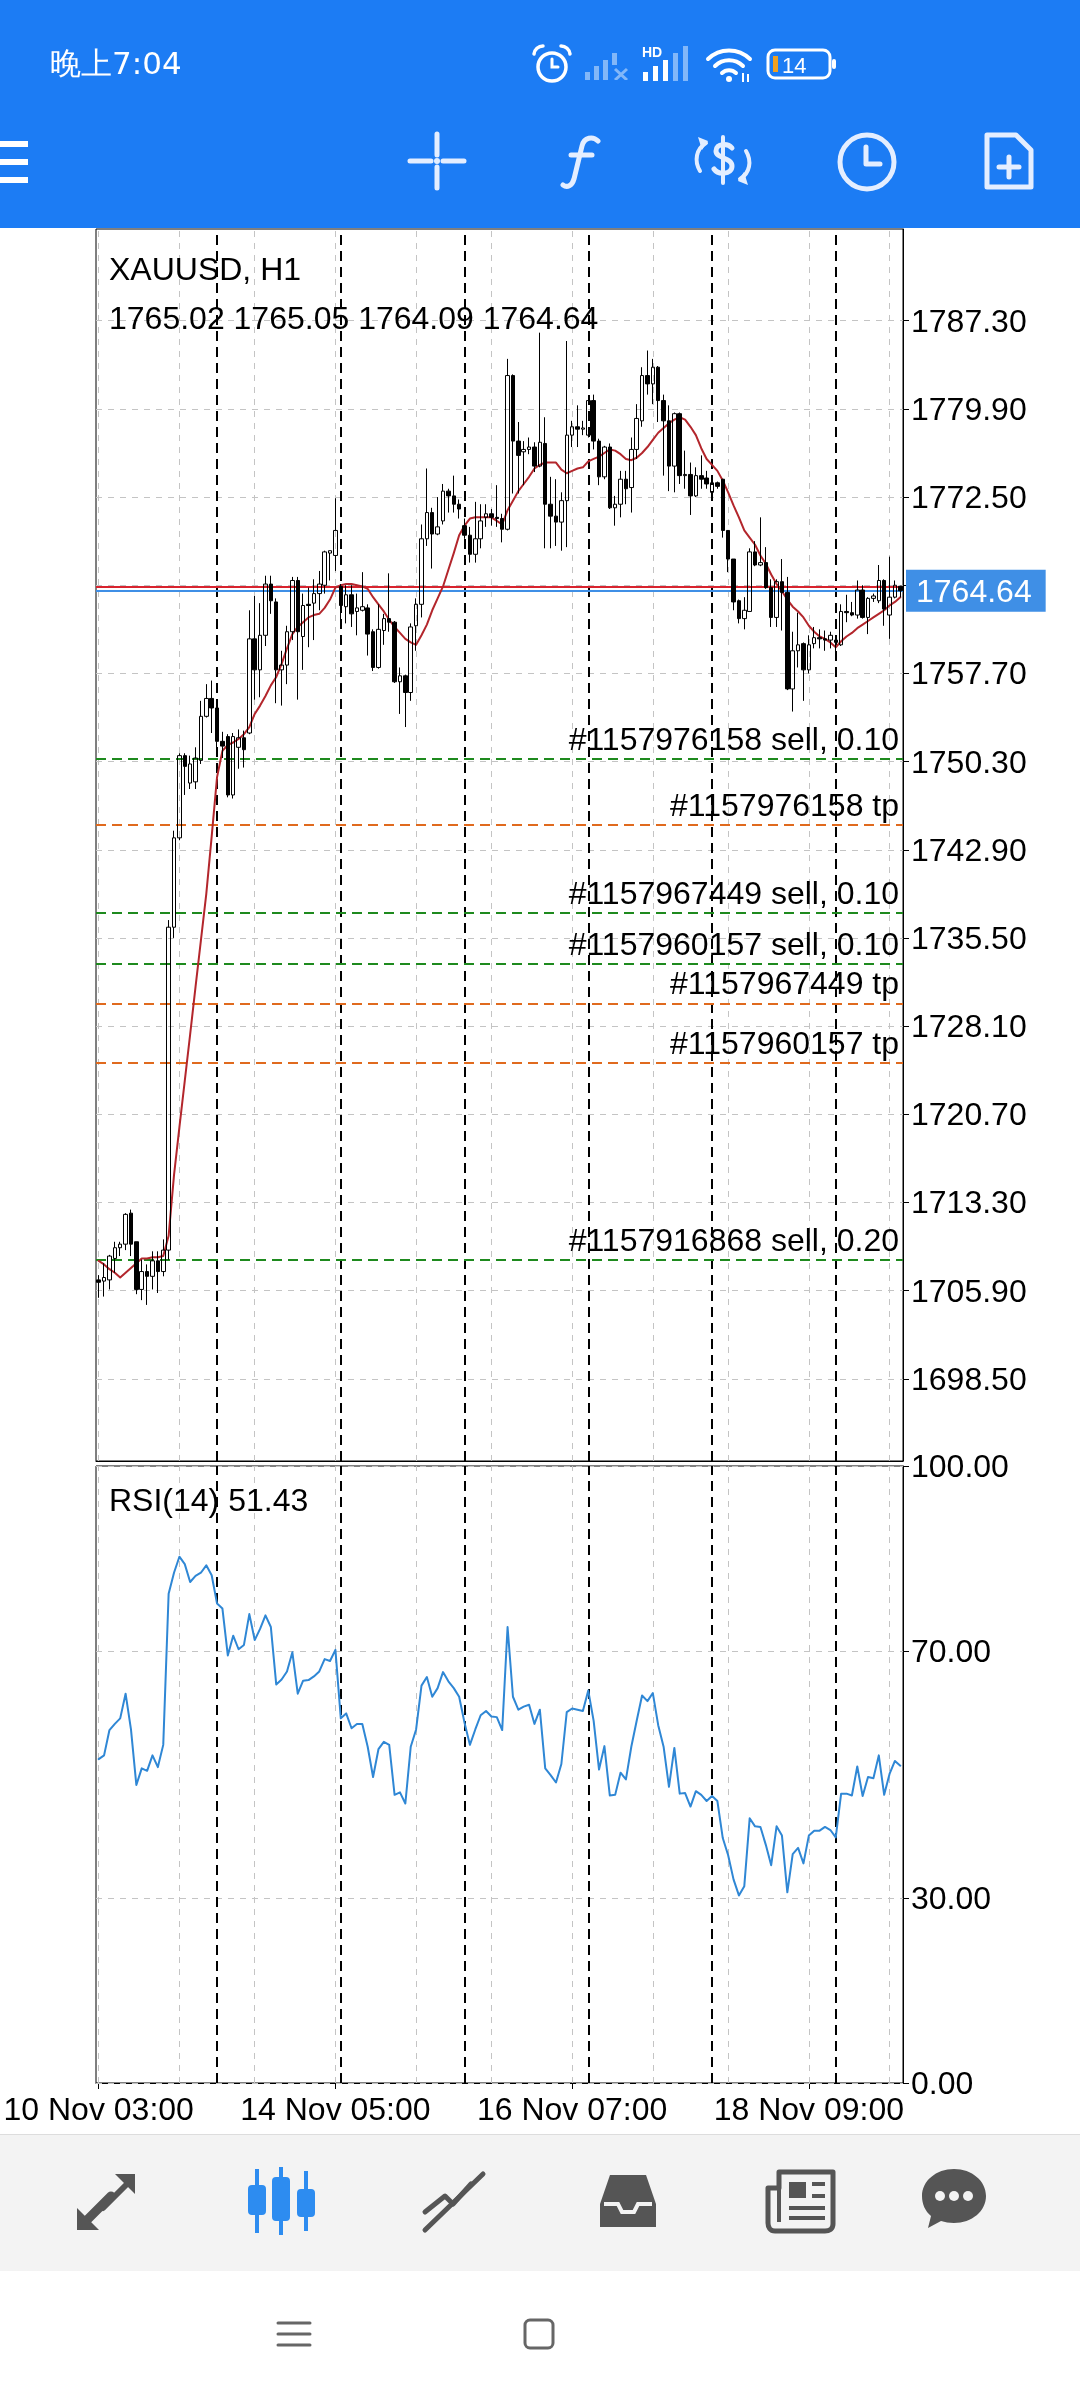  What do you see at coordinates (98, 2109) in the screenshot?
I see `x-tick-label: 10 Nov 03:00` at bounding box center [98, 2109].